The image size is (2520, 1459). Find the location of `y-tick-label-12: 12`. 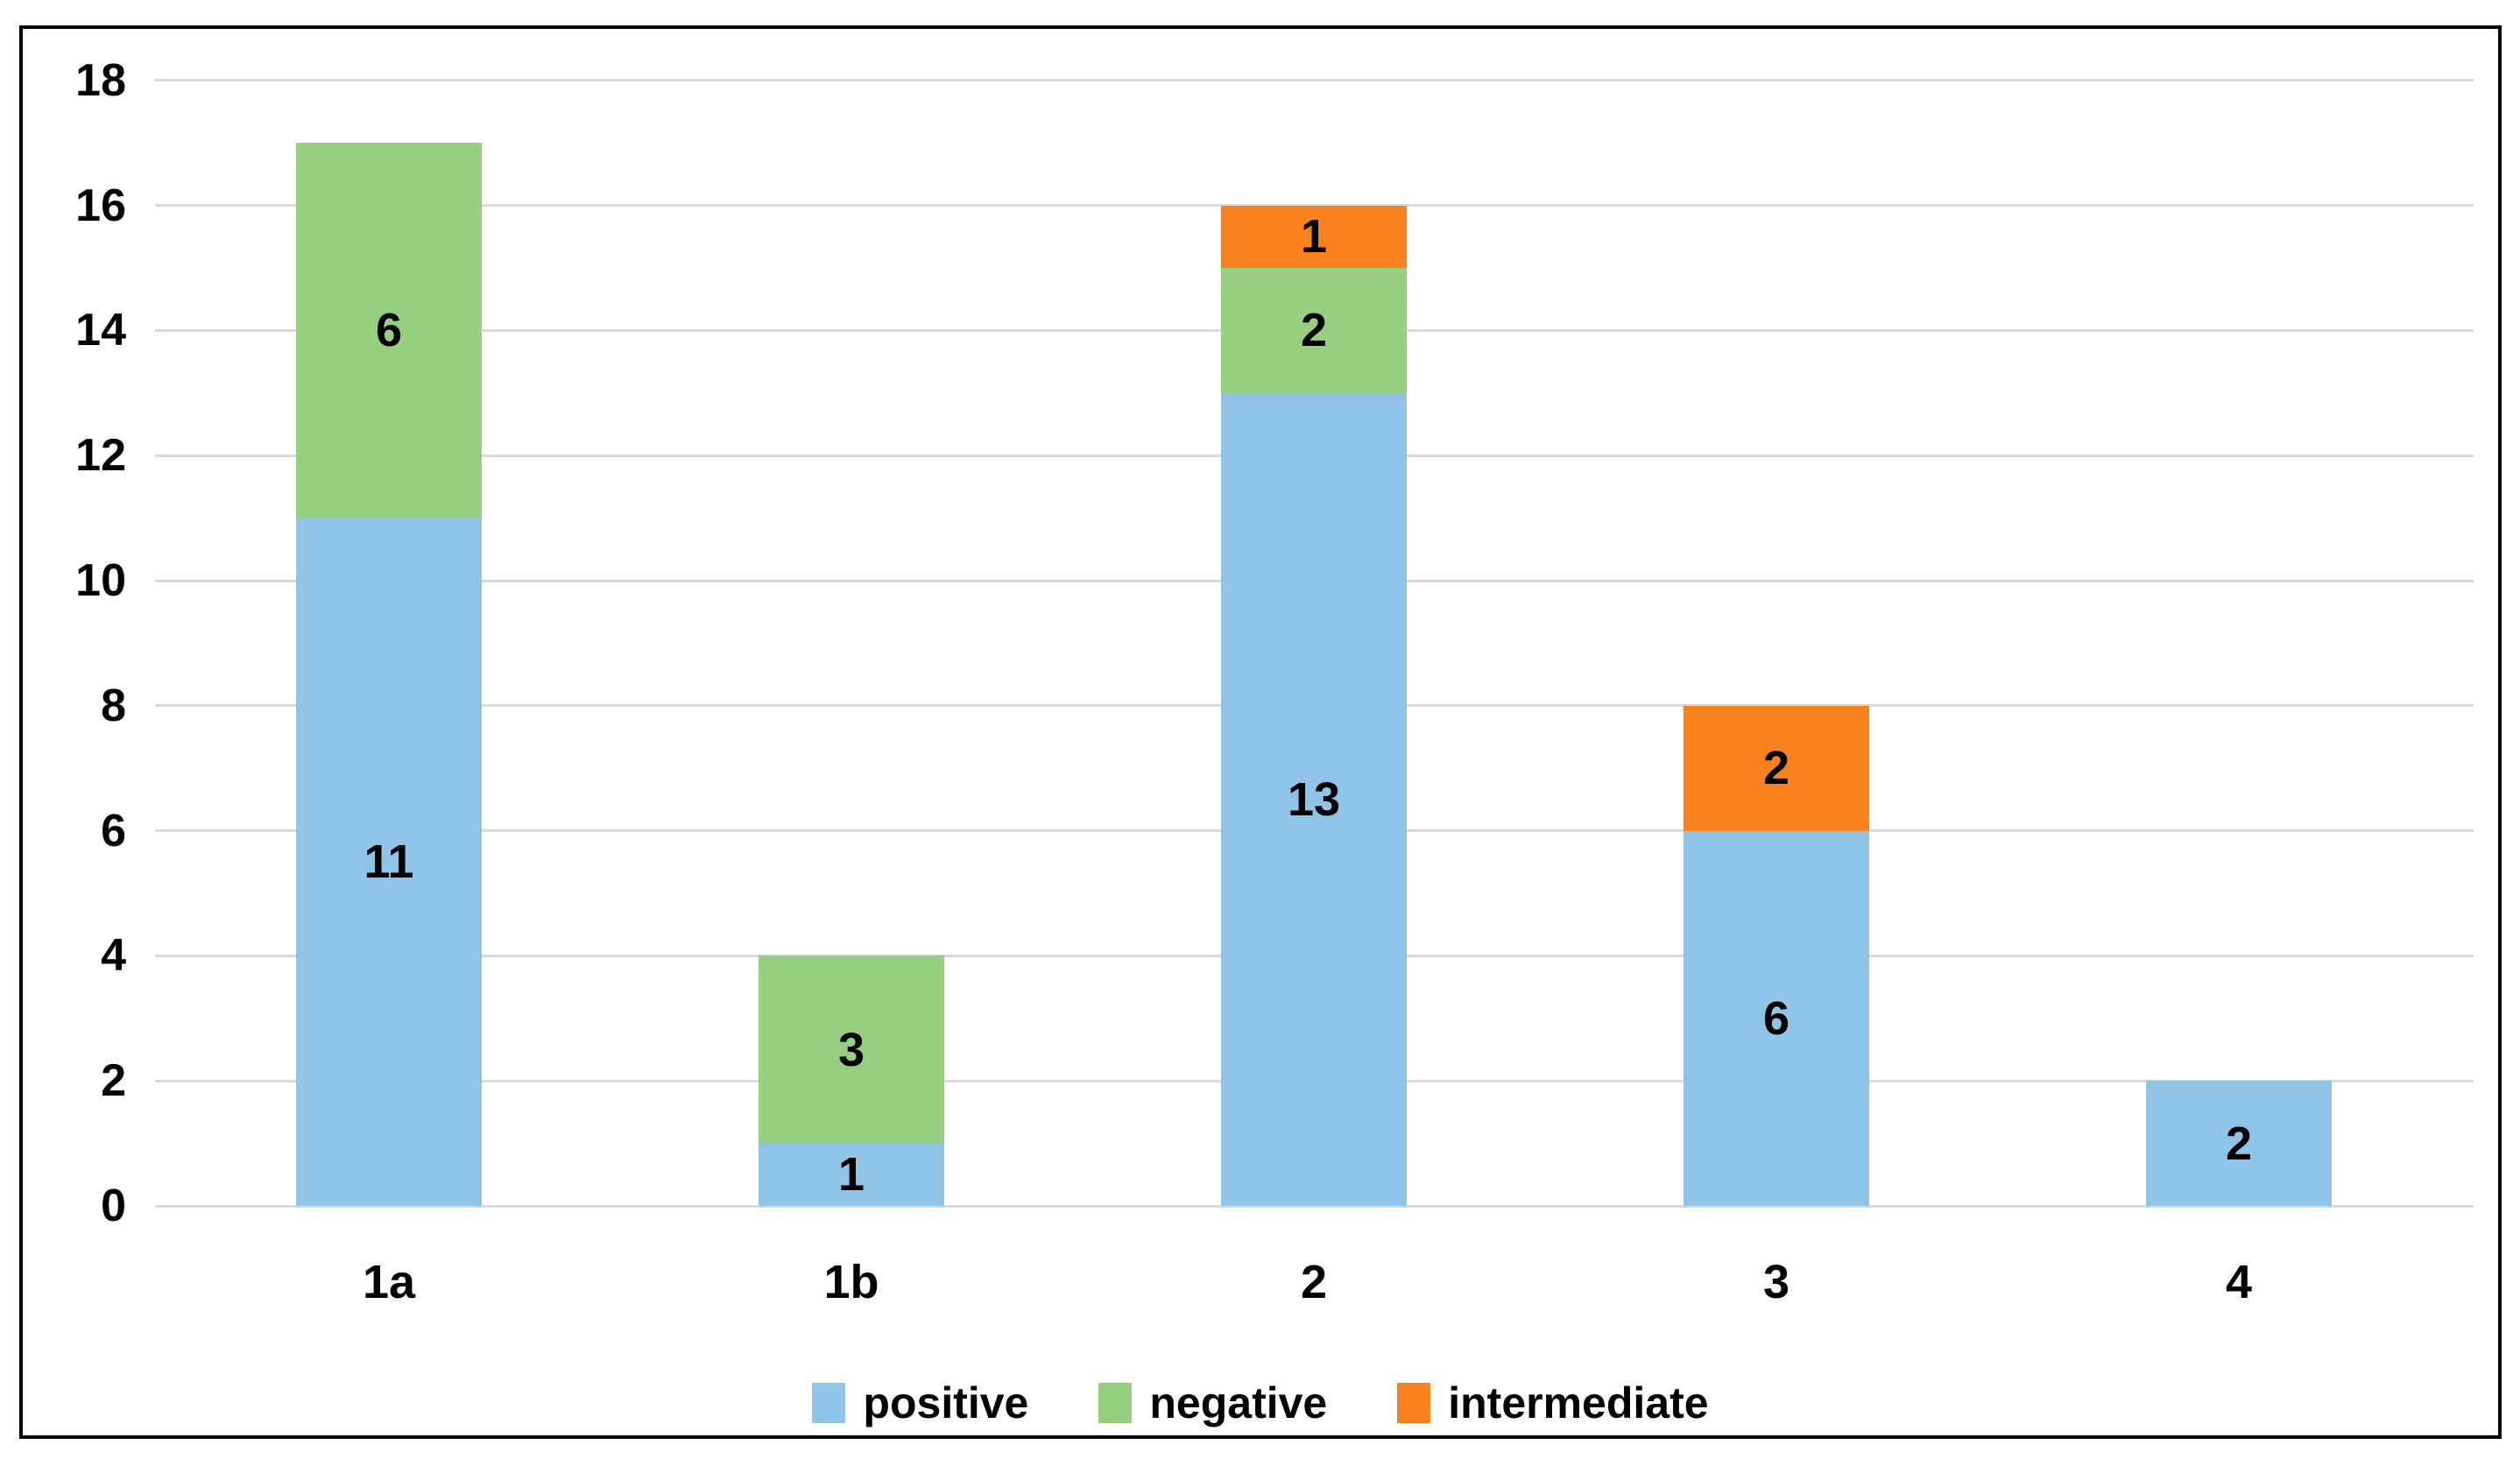

y-tick-label-12: 12 is located at coordinates (100, 456).